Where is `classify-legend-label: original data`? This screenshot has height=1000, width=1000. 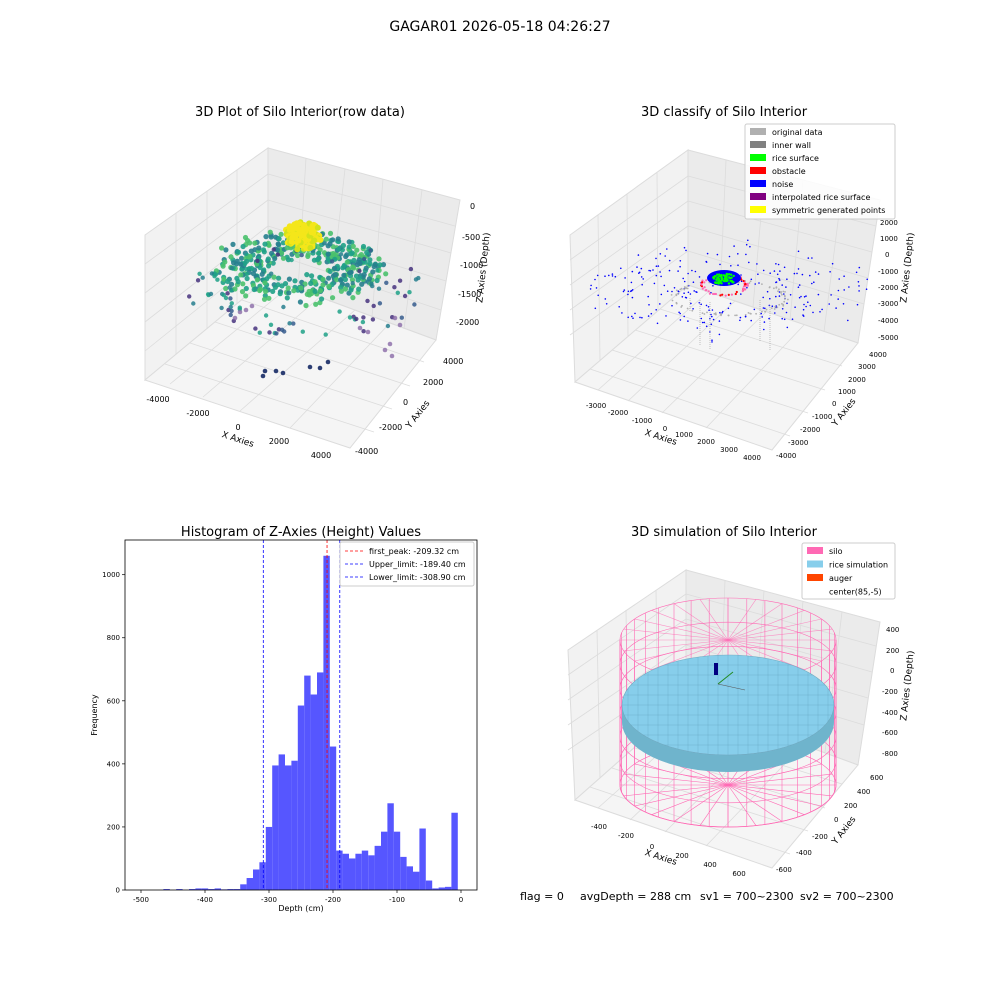
classify-legend-label: original data is located at coordinates (797, 132).